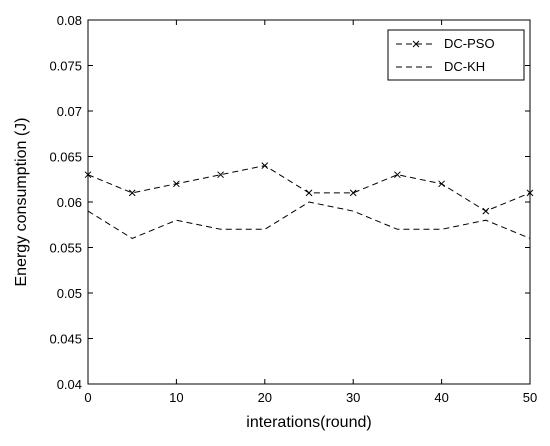  Describe the element at coordinates (176, 397) in the screenshot. I see `x-tick-label: 10` at that location.